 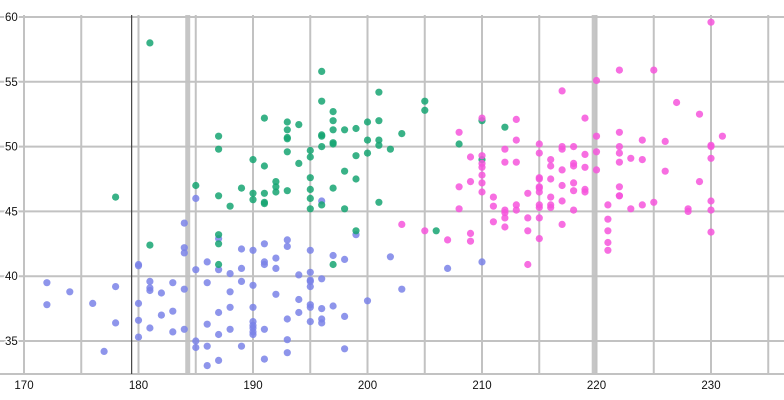 What do you see at coordinates (11, 83) in the screenshot?
I see `y-tick-label: 55` at bounding box center [11, 83].